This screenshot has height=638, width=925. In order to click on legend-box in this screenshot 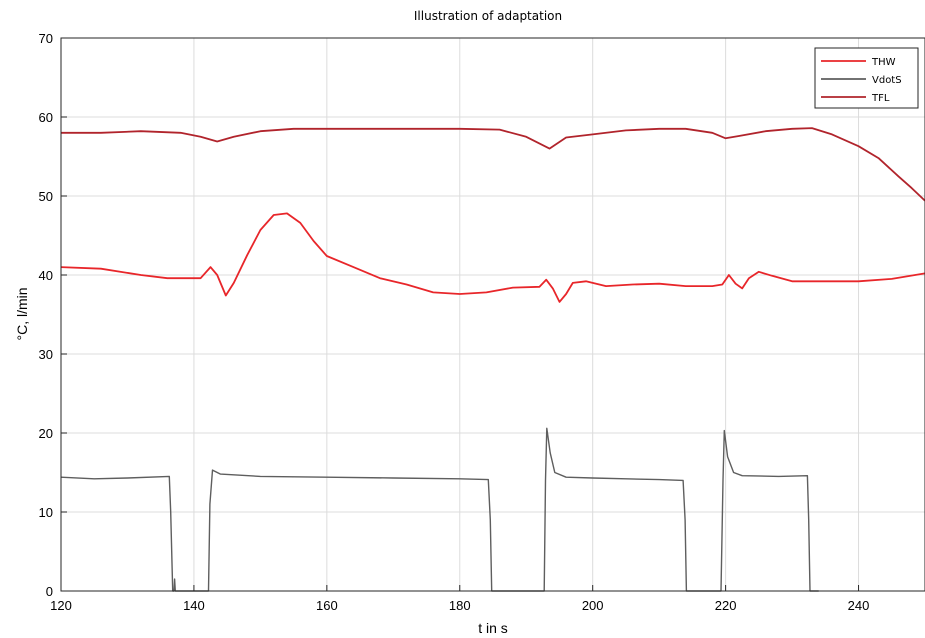, I will do `click(866, 78)`.